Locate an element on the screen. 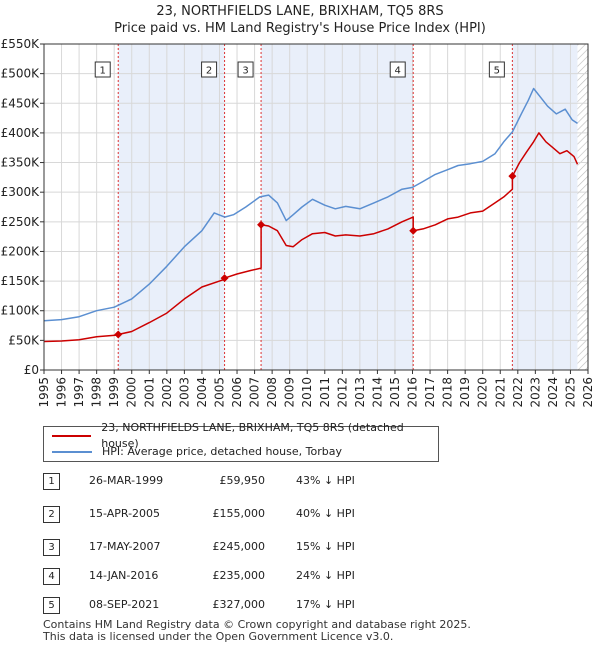  sale-label-number: 1 is located at coordinates (103, 71).